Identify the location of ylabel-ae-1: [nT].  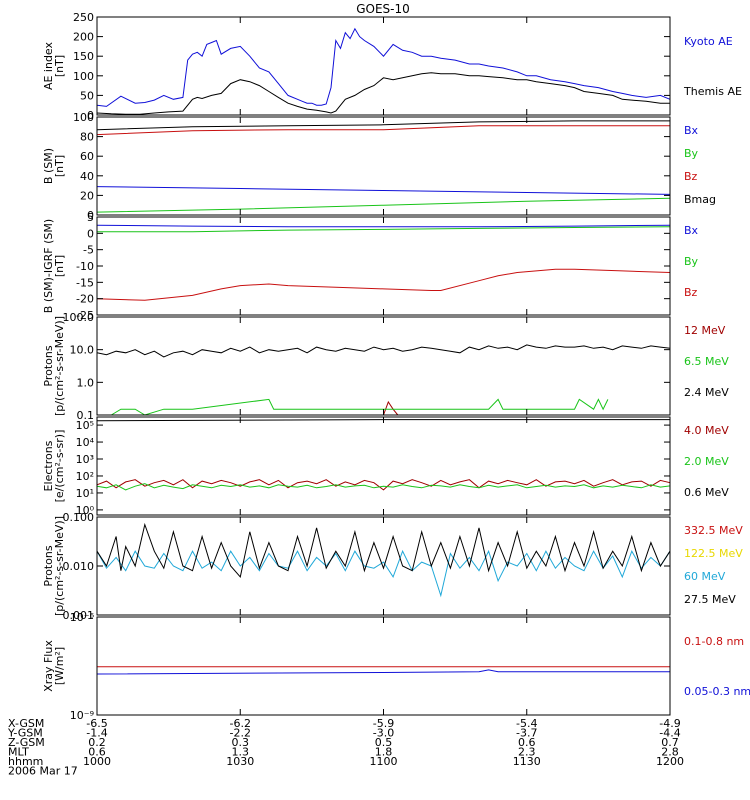
(59, 66).